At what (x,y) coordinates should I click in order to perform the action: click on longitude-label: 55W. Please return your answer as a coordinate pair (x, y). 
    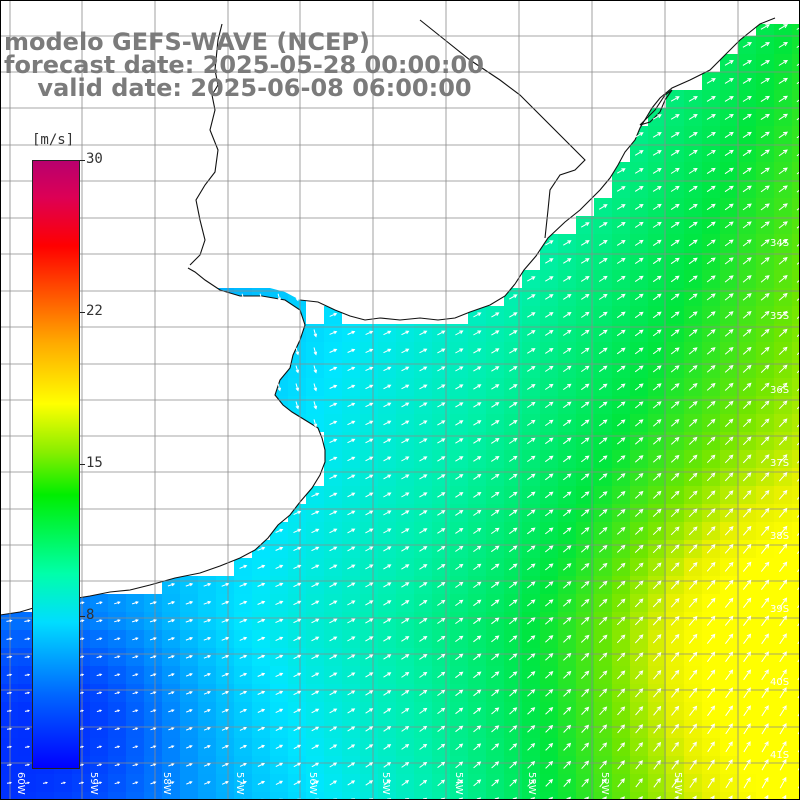
    Looking at the image, I should click on (385, 783).